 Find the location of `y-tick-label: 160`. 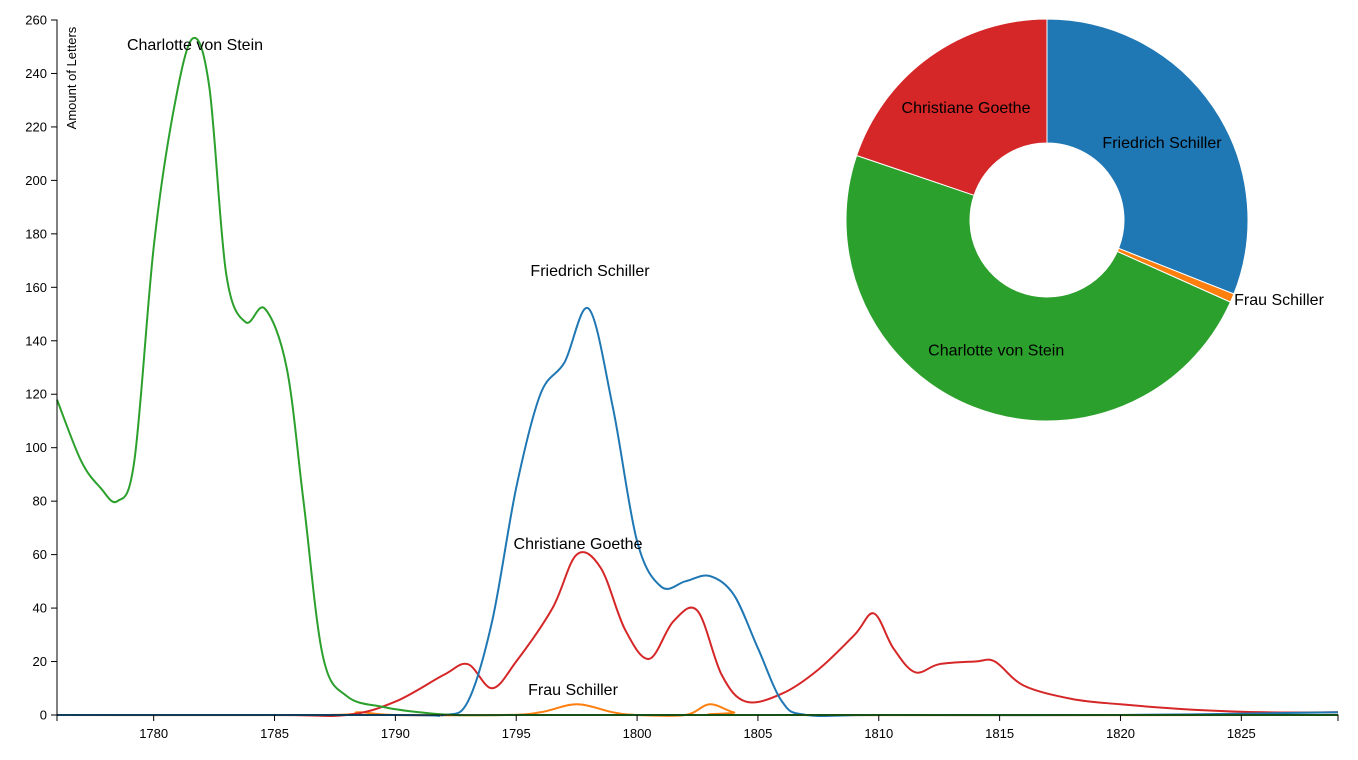

y-tick-label: 160 is located at coordinates (36, 287).